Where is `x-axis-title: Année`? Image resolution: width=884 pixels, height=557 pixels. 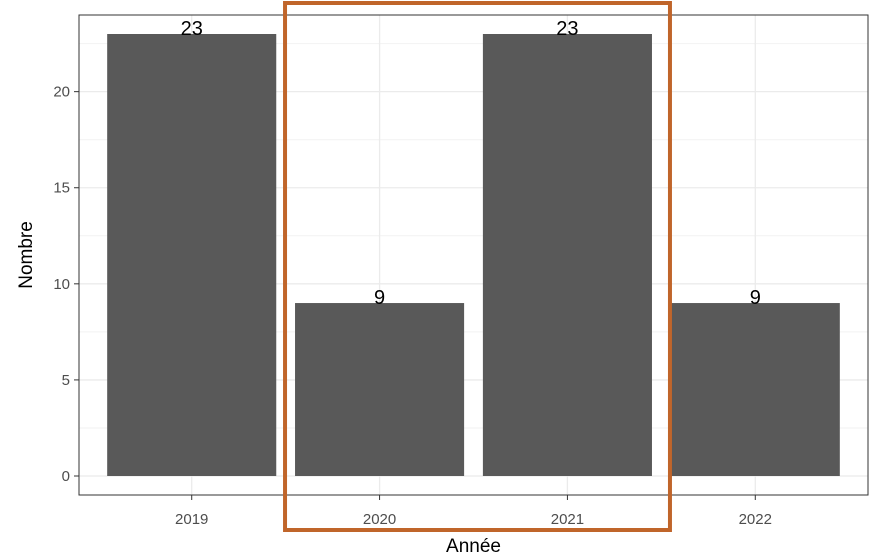
x-axis-title: Année is located at coordinates (473, 546).